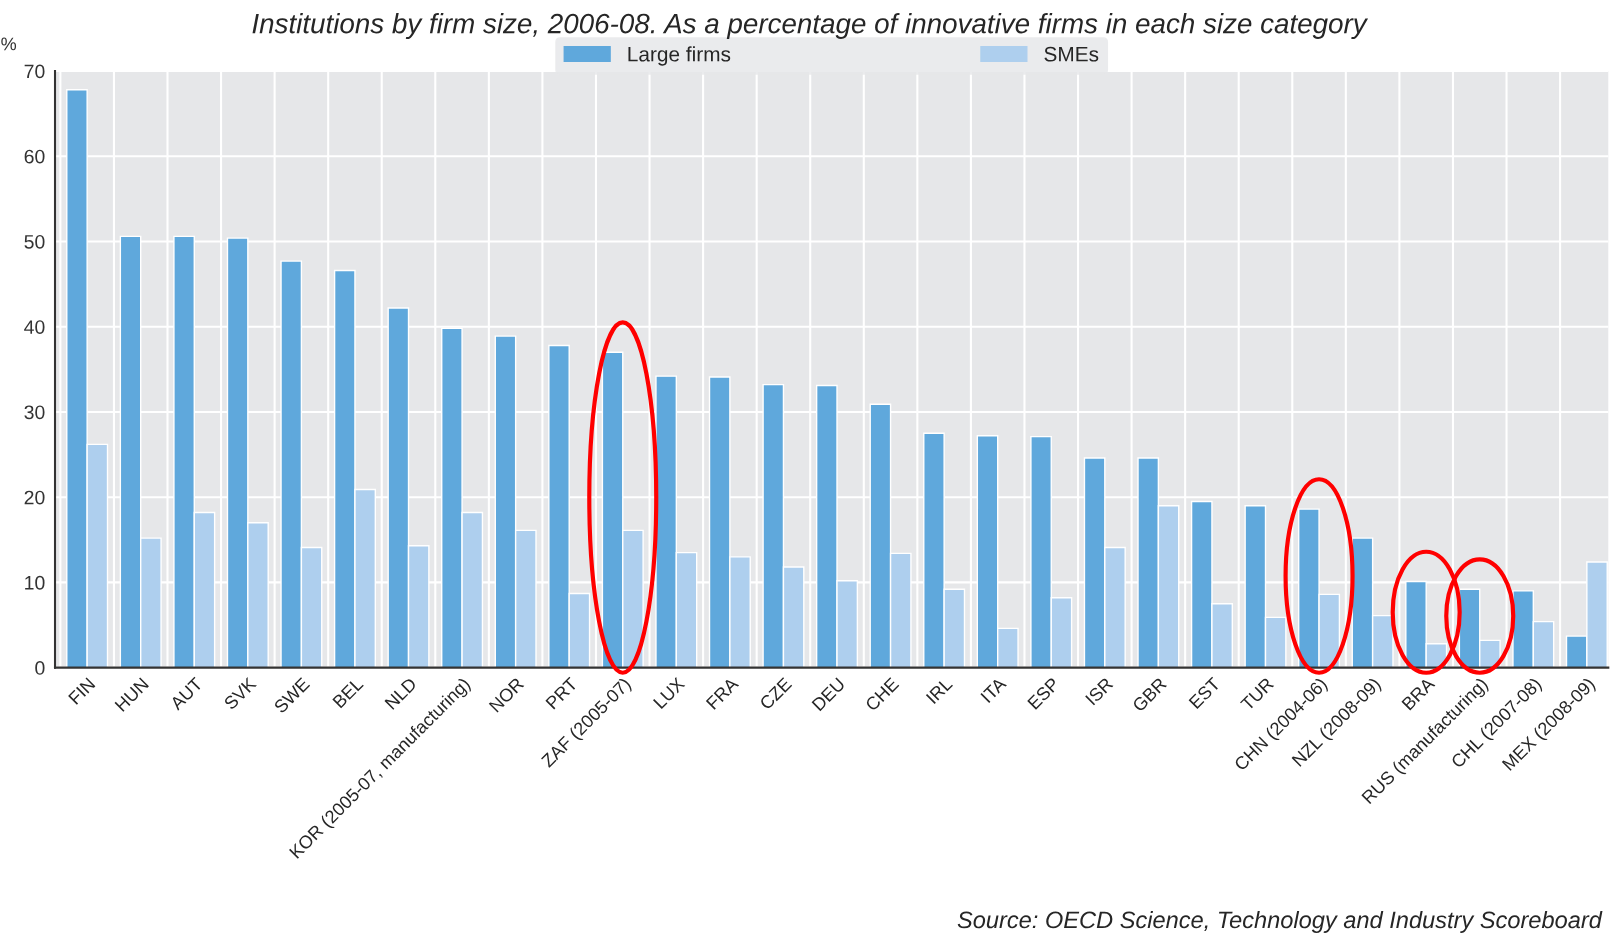  What do you see at coordinates (34, 71) in the screenshot?
I see `y-tick-label: 70` at bounding box center [34, 71].